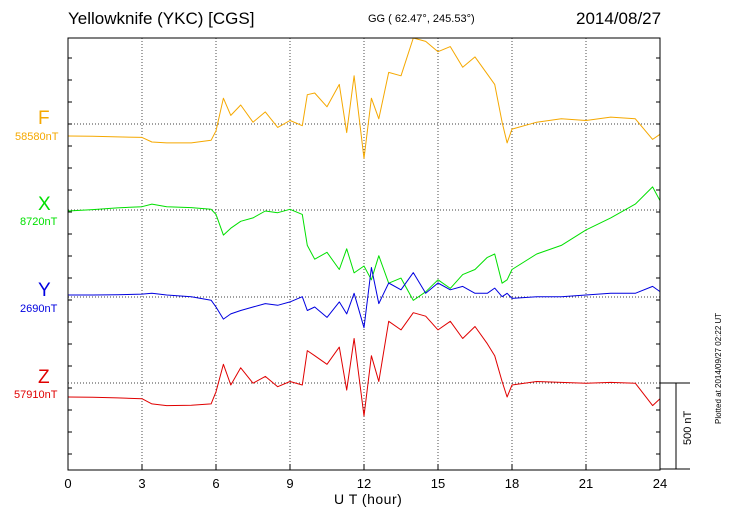  Describe the element at coordinates (36, 395) in the screenshot. I see `baseline-label-z: 57910nT` at that location.